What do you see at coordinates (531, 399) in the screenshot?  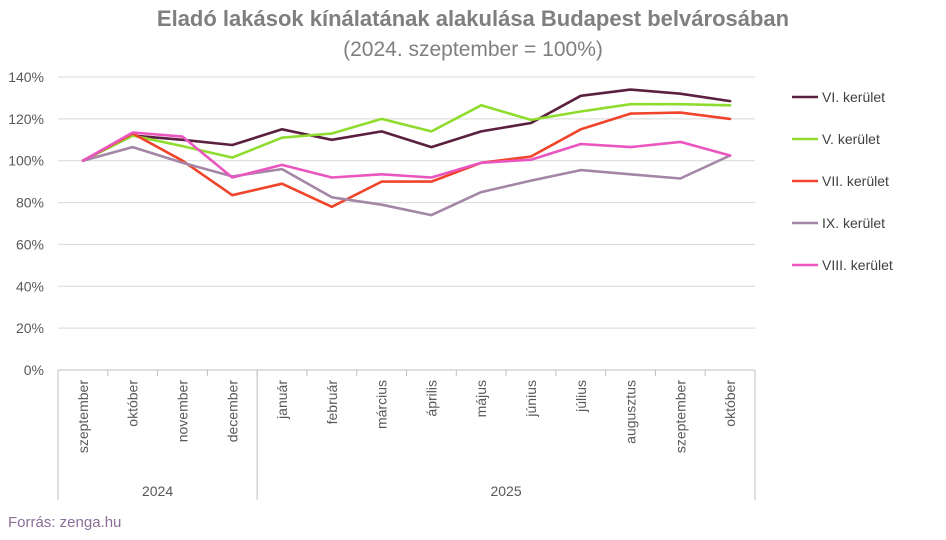 I see `x-tick-label: június` at bounding box center [531, 399].